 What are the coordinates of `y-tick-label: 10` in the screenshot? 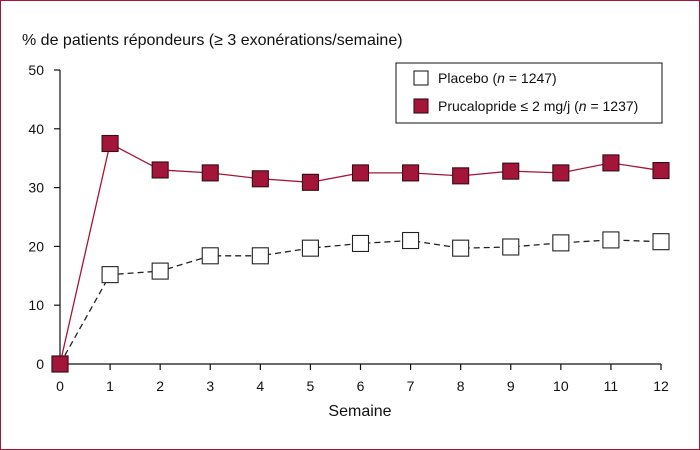 It's located at (36, 305).